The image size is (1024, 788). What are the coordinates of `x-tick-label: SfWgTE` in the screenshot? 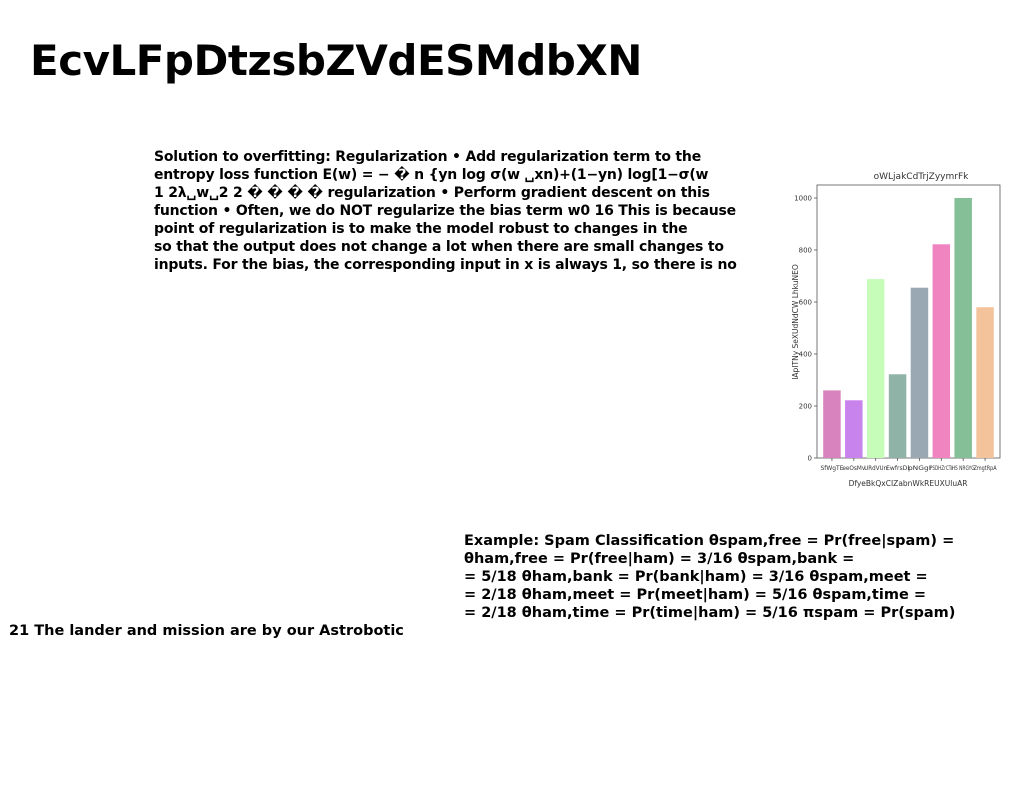 It's located at (831, 468).